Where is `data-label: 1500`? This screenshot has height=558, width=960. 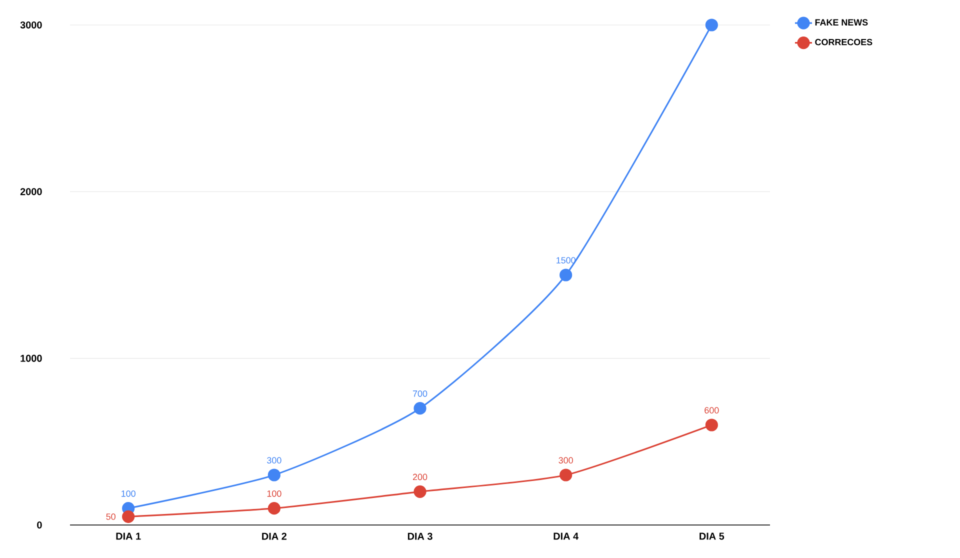
data-label: 1500 is located at coordinates (566, 260).